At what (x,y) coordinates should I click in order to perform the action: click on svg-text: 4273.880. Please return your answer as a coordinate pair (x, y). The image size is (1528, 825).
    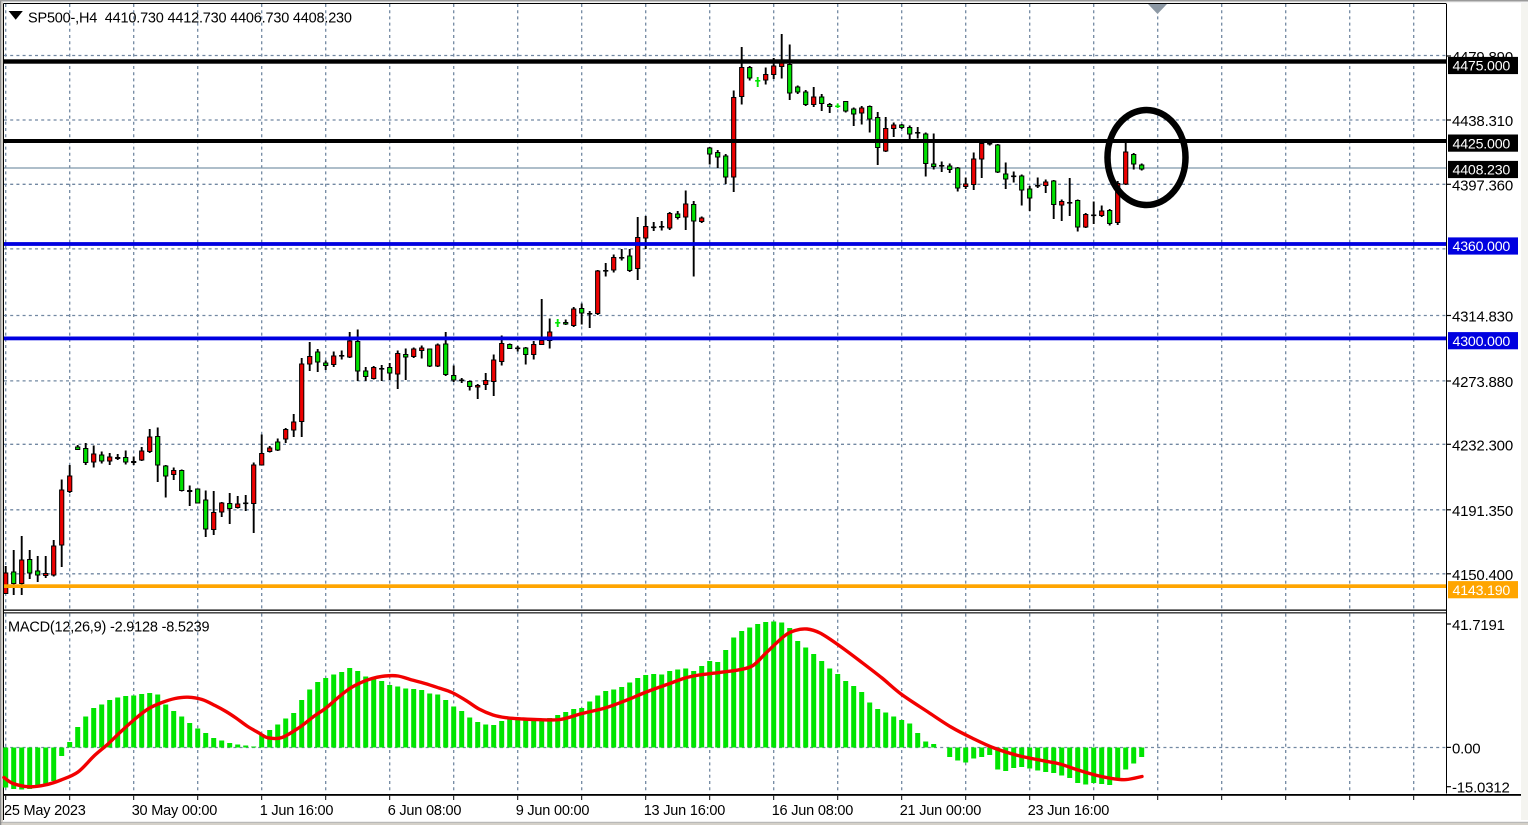
    Looking at the image, I should click on (1482, 382).